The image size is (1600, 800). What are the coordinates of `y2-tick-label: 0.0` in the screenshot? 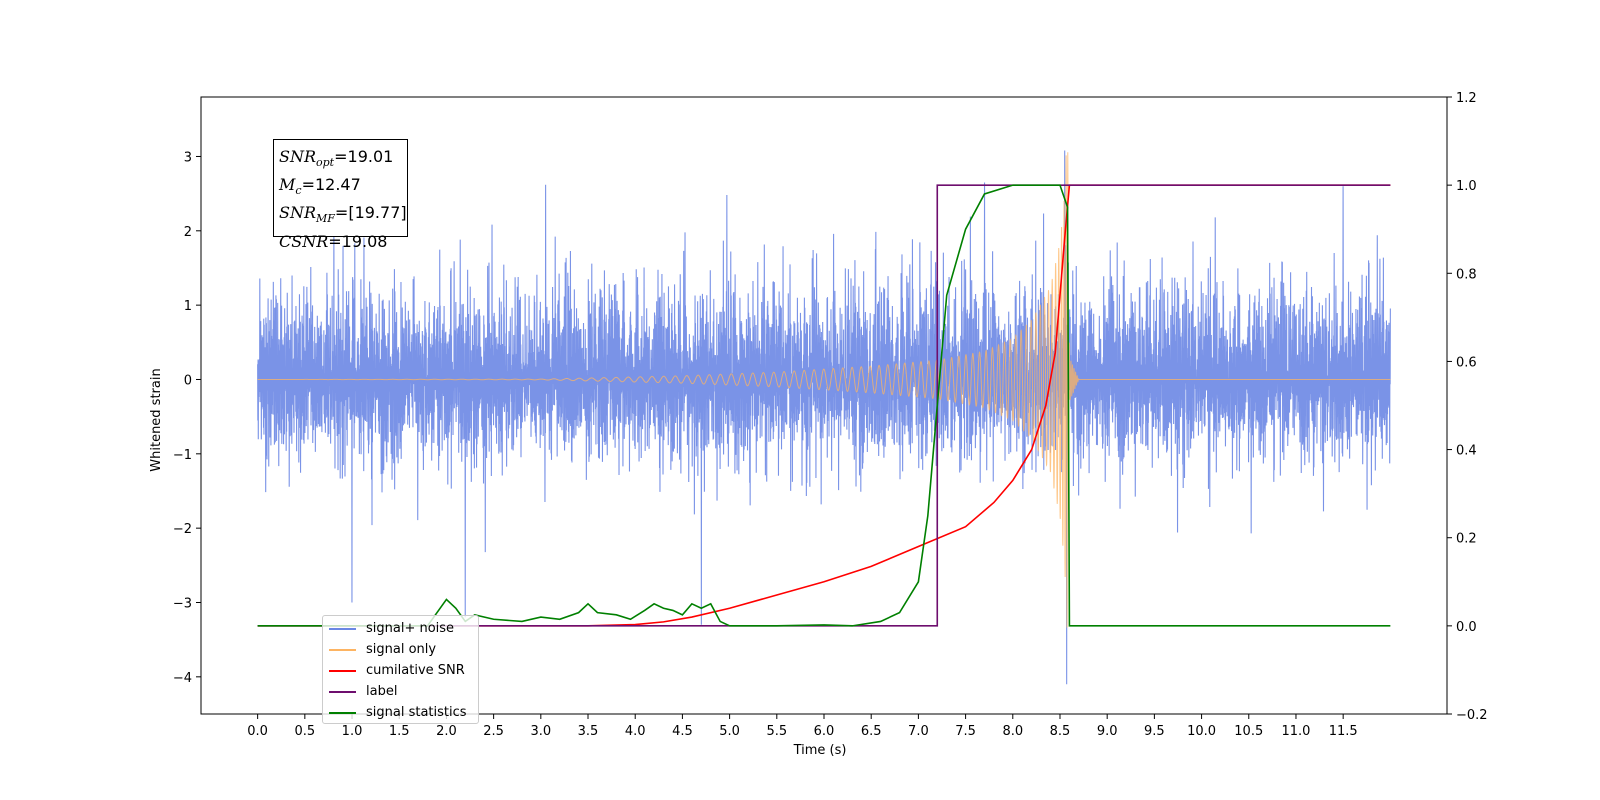 It's located at (1466, 627).